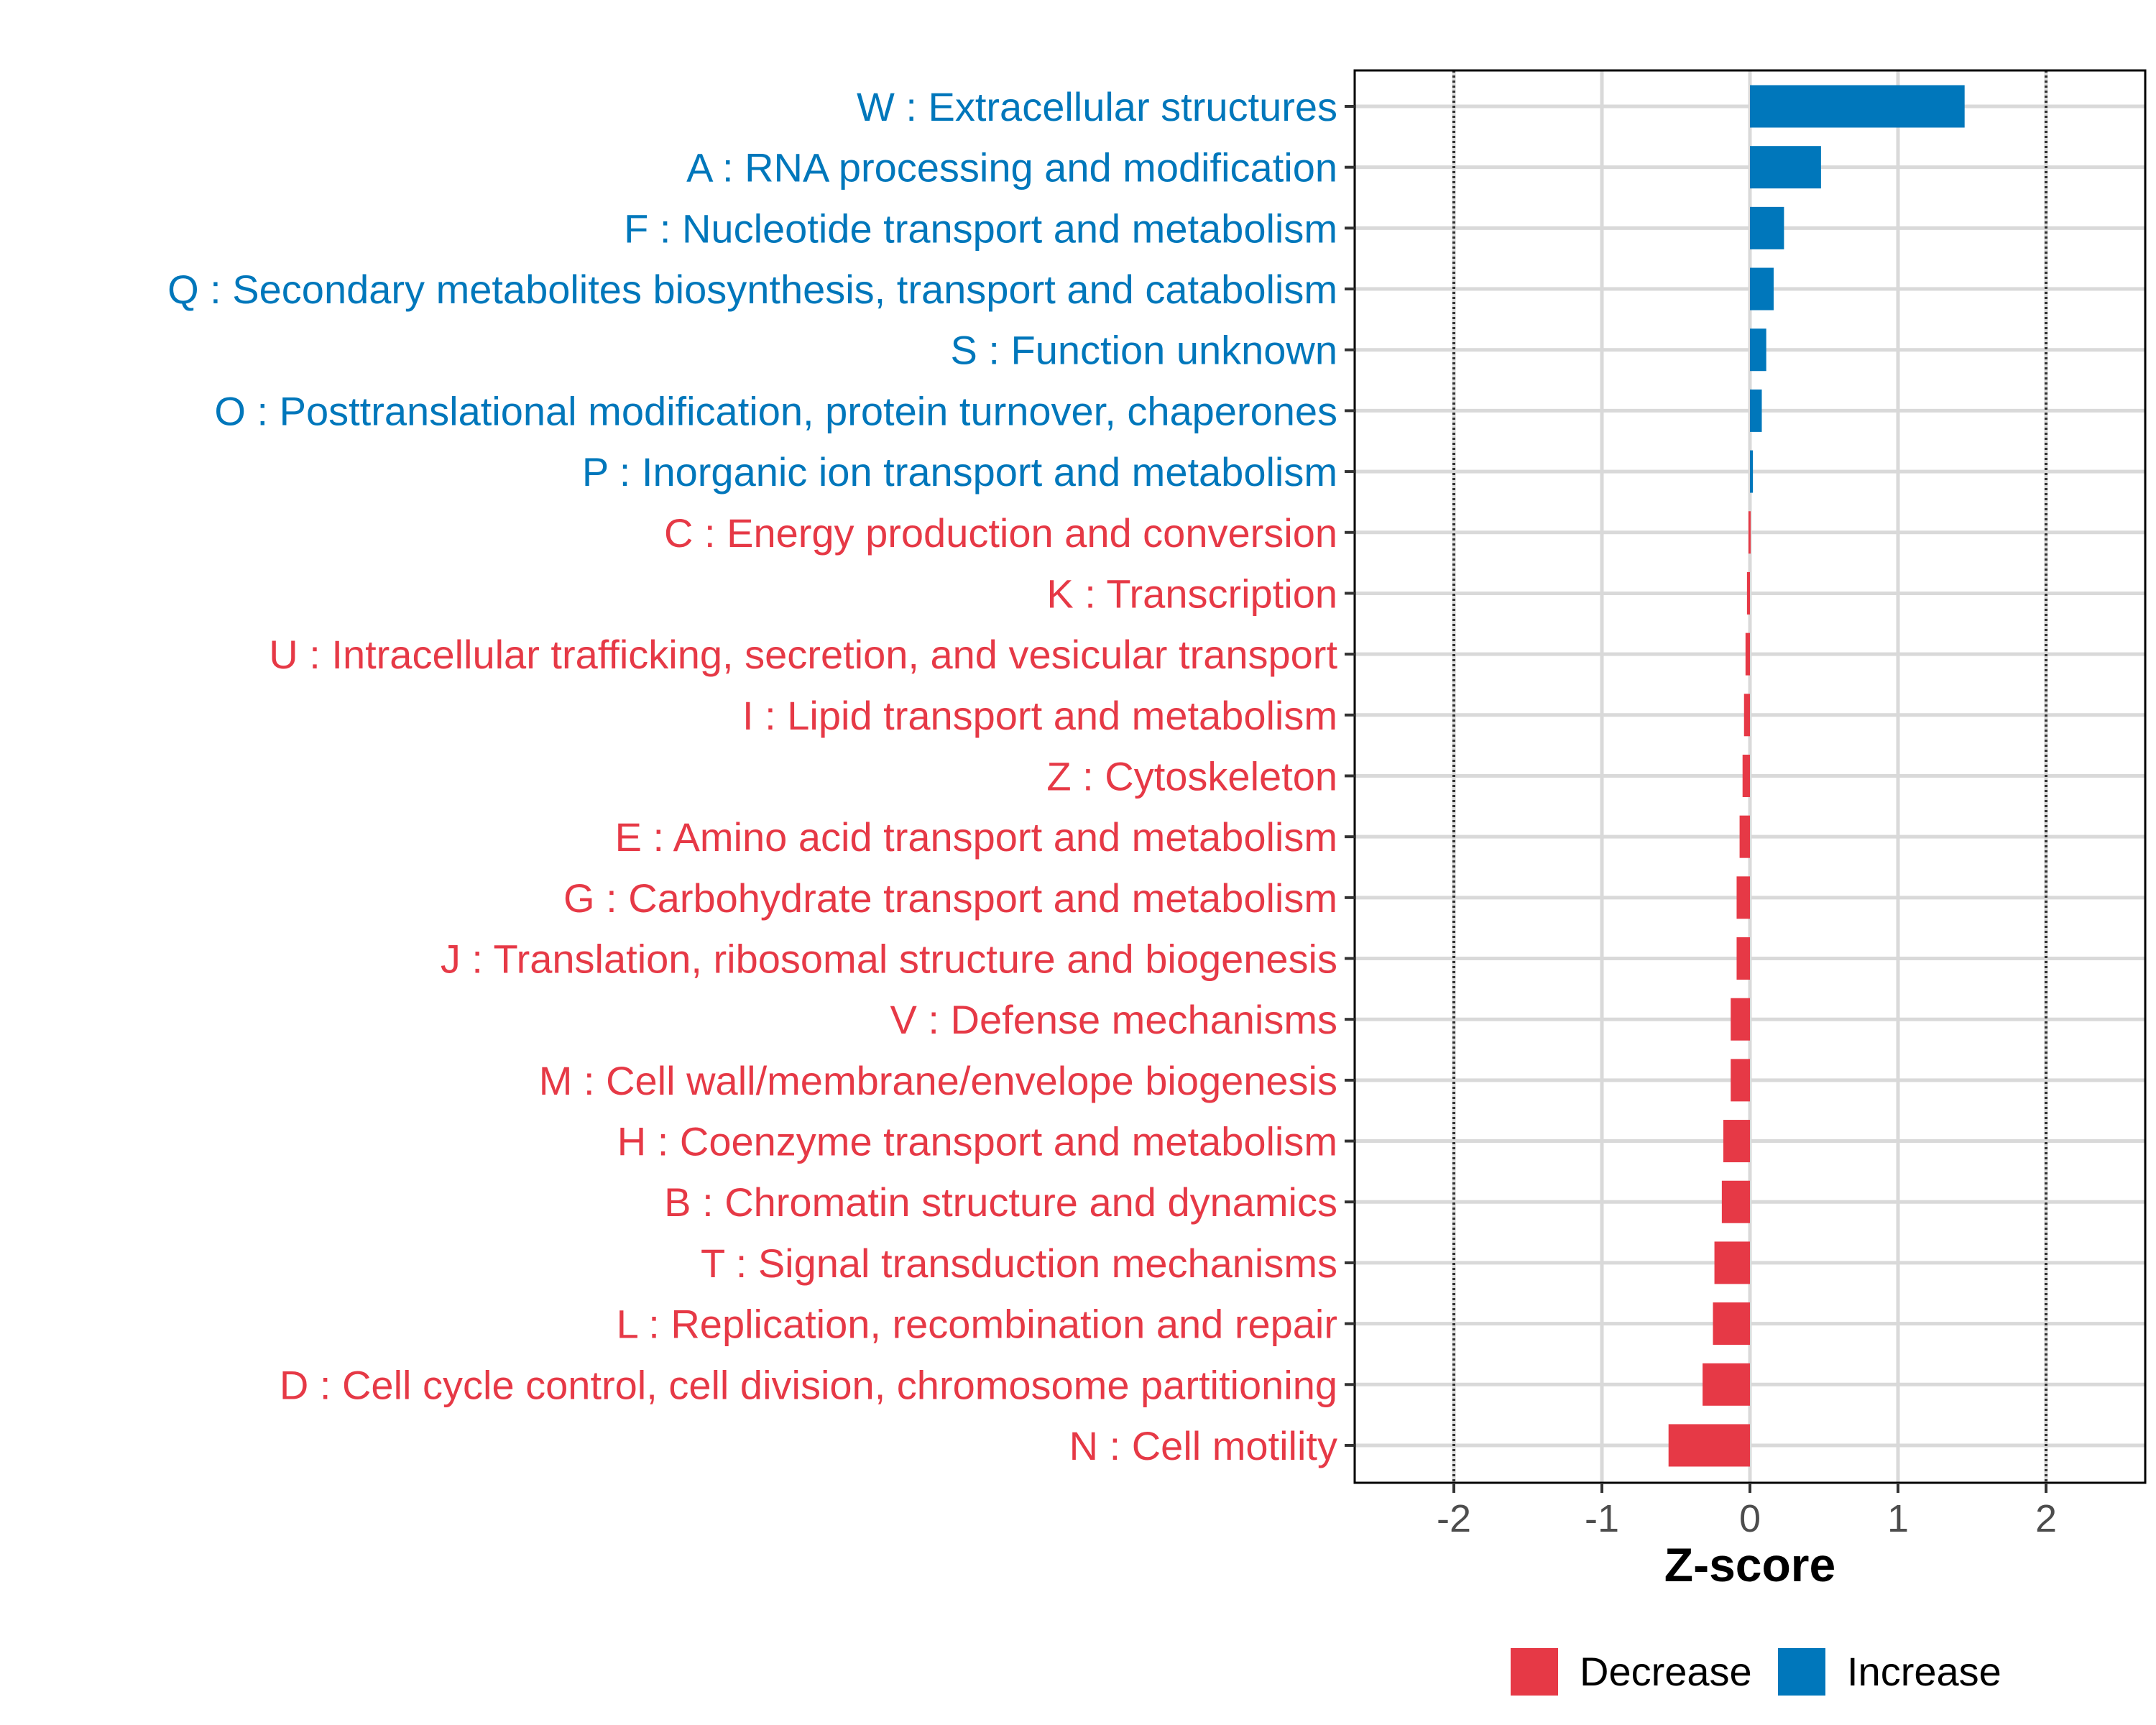  I want to click on category-label: T : Signal transduction mechanisms, so click(1019, 1263).